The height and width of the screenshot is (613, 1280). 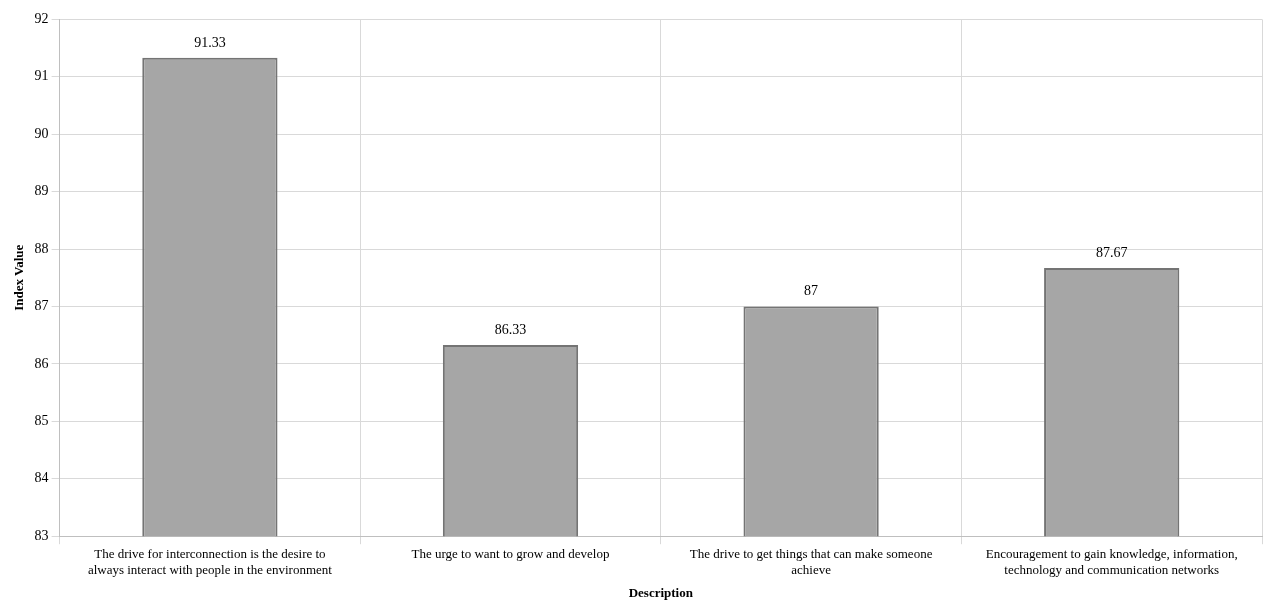 I want to click on y-tick-label: 92, so click(x=41, y=19).